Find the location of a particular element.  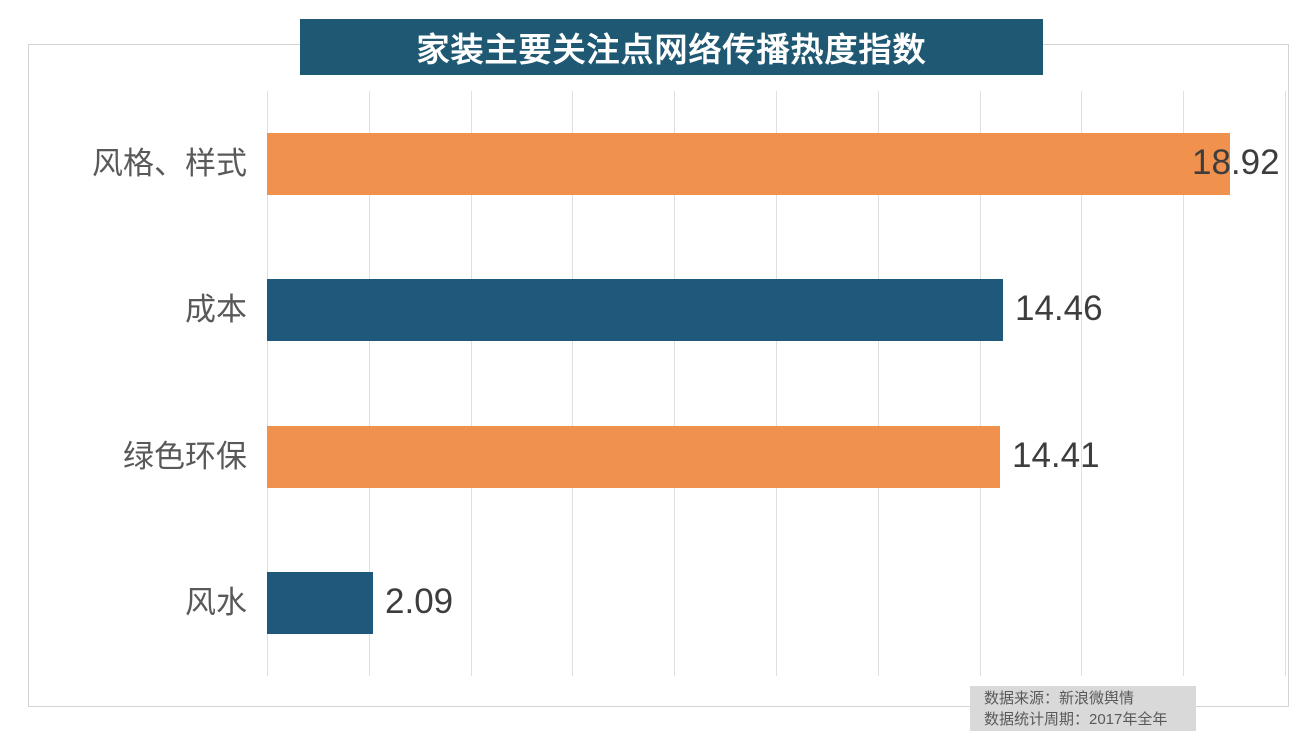

source-line-1: 数据来源：新浪微舆情 is located at coordinates (1059, 698).